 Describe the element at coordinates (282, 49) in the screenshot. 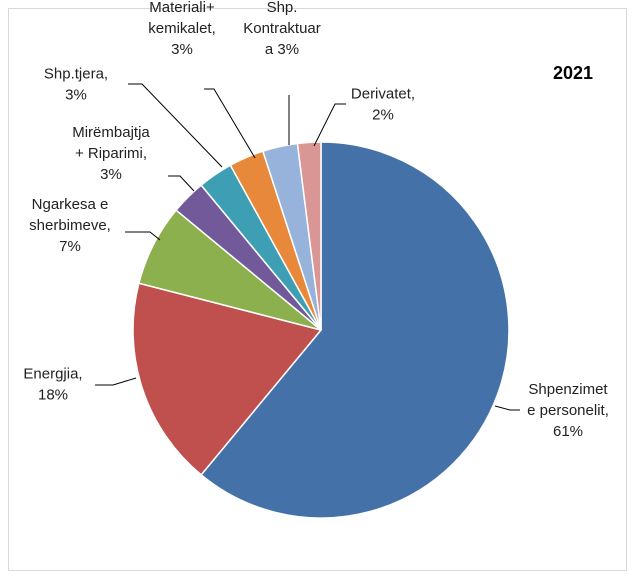

I see `slice-label-line: a 3%` at that location.